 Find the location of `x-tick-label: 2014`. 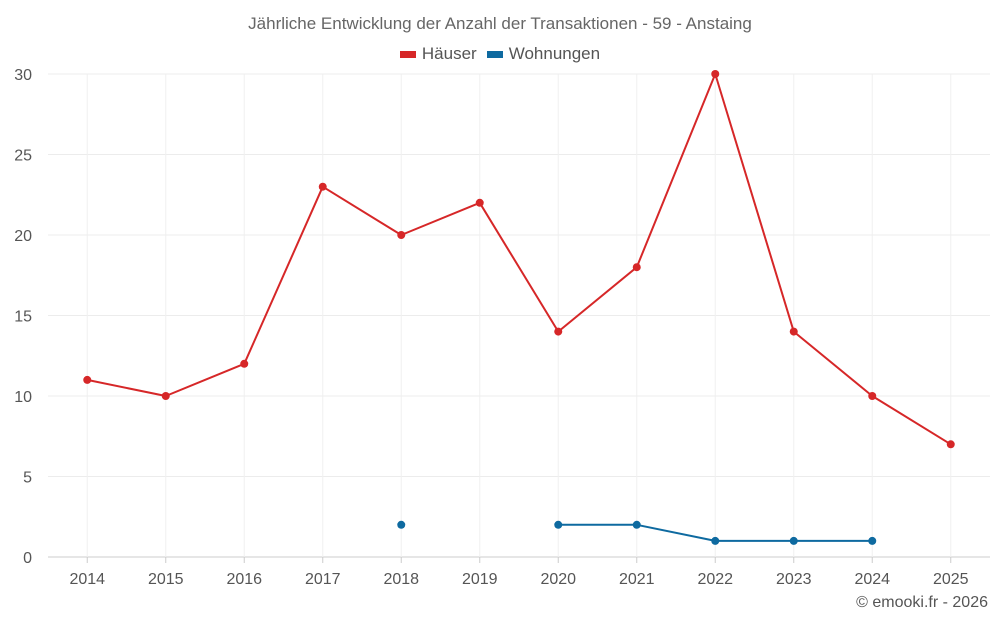

x-tick-label: 2014 is located at coordinates (87, 579).